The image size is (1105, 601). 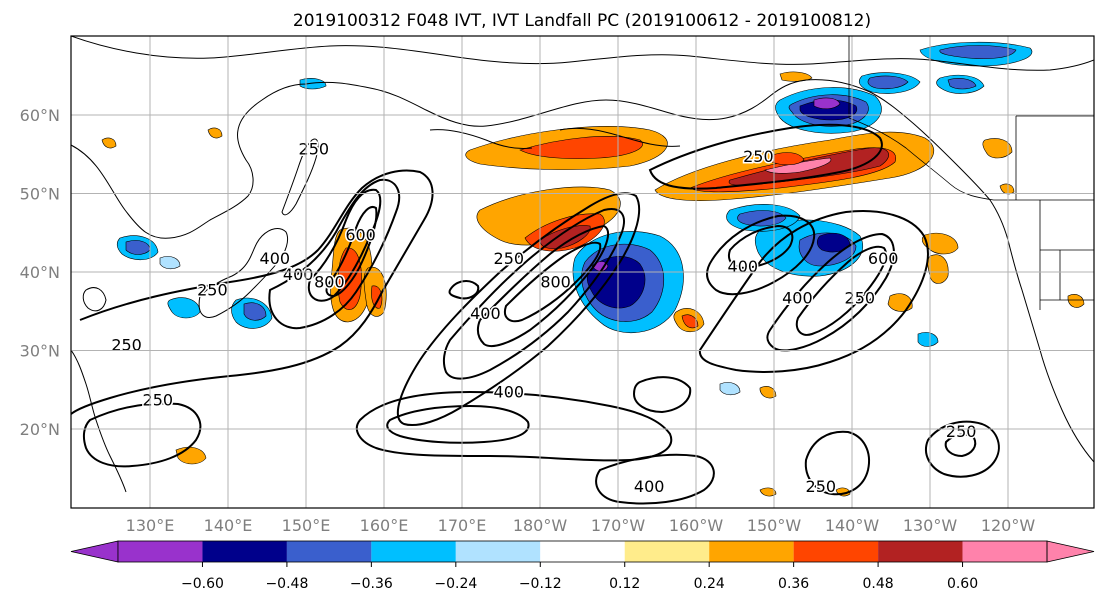 I want to click on political-borders, so click(x=971, y=173).